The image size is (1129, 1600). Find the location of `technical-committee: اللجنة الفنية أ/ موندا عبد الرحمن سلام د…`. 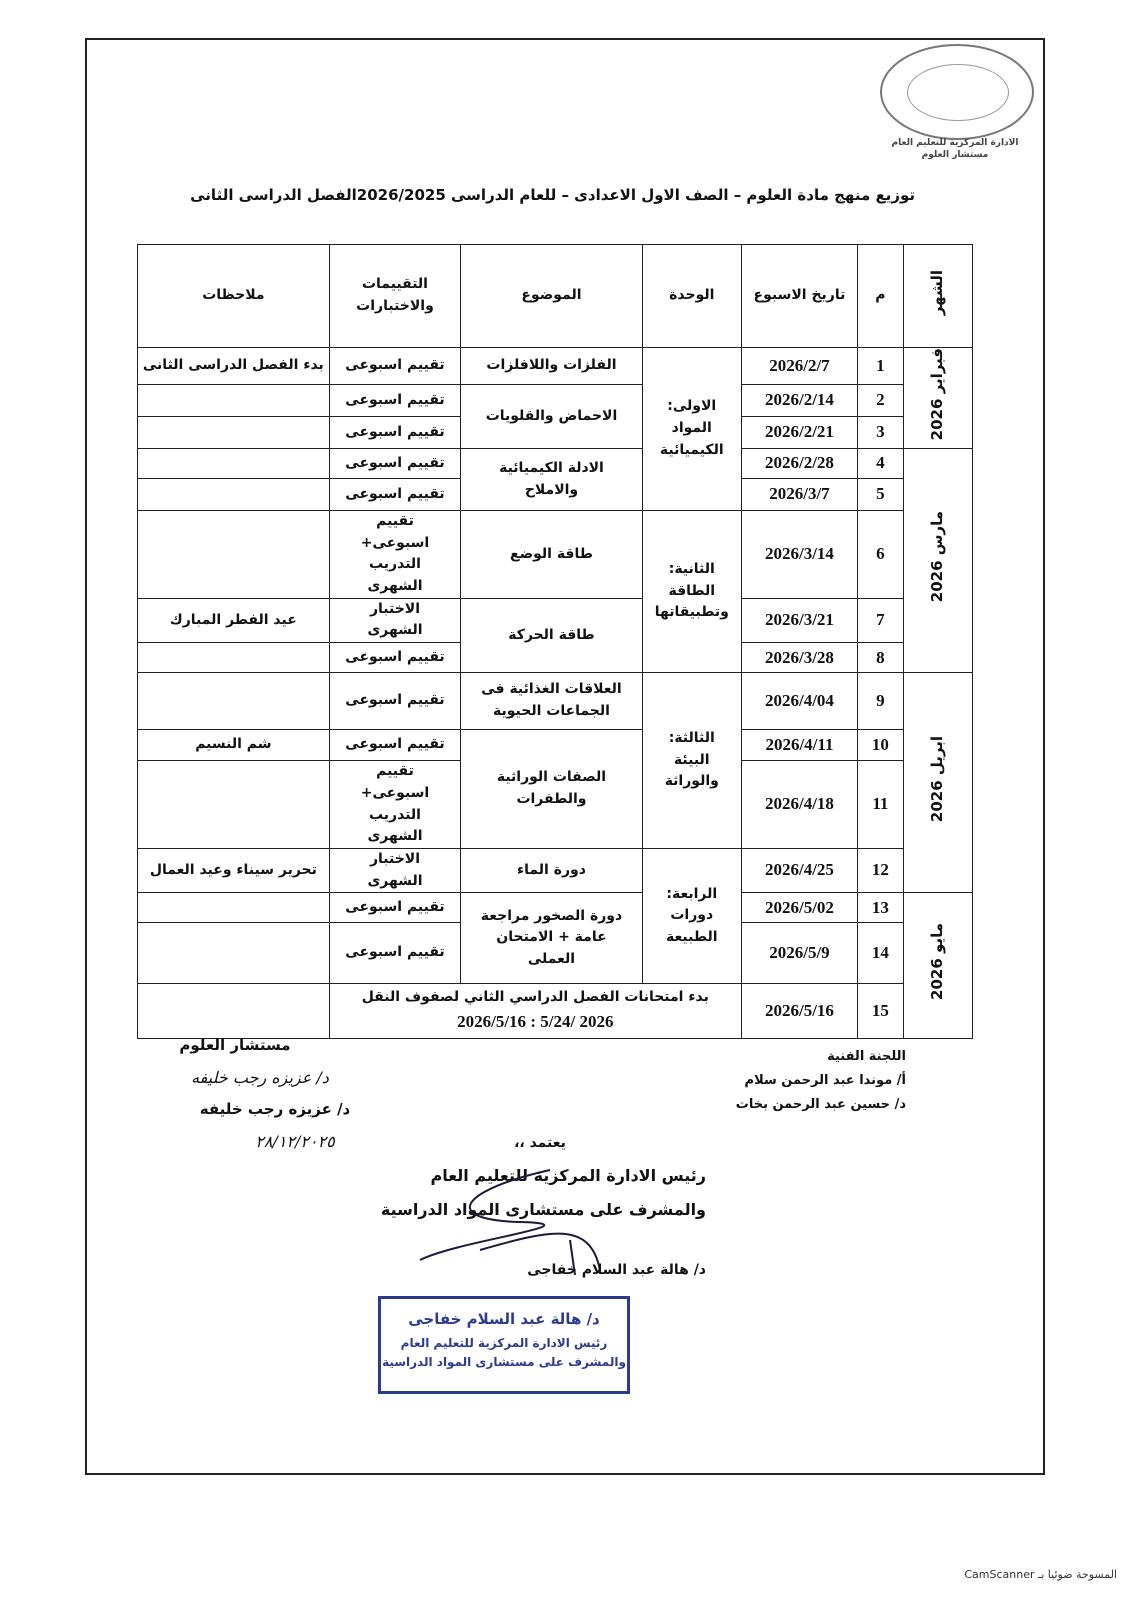

technical-committee: اللجنة الفنية أ/ موندا عبد الرحمن سلام د… is located at coordinates (753, 1081).